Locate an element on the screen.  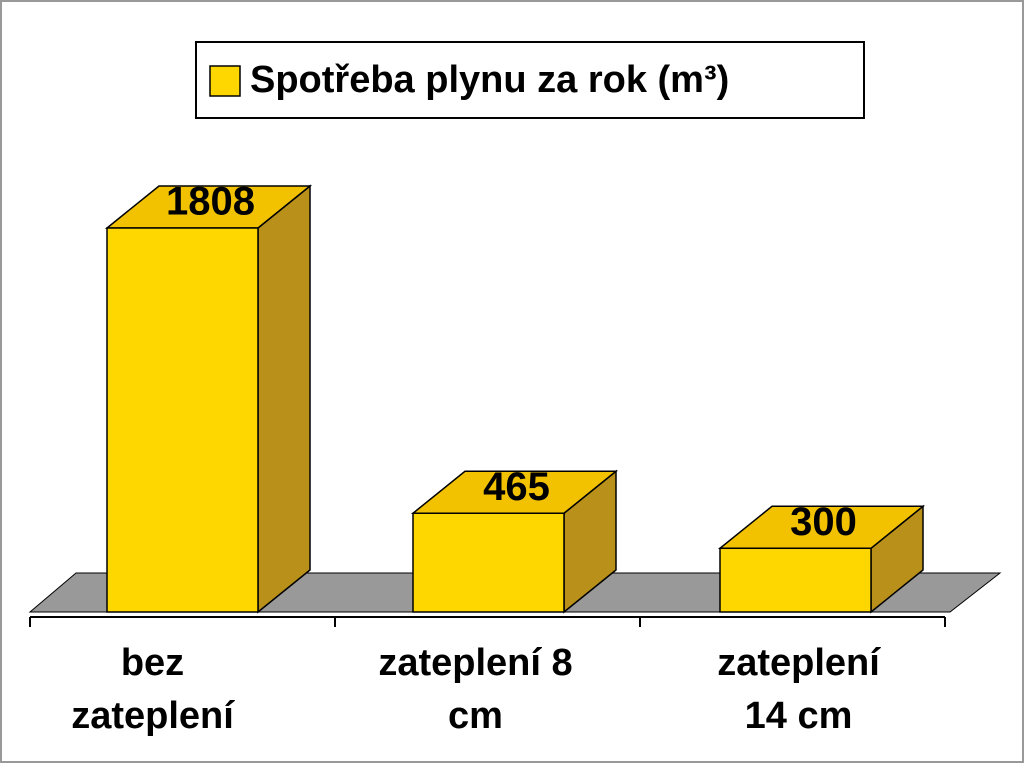
value-label: 465 is located at coordinates (516, 487).